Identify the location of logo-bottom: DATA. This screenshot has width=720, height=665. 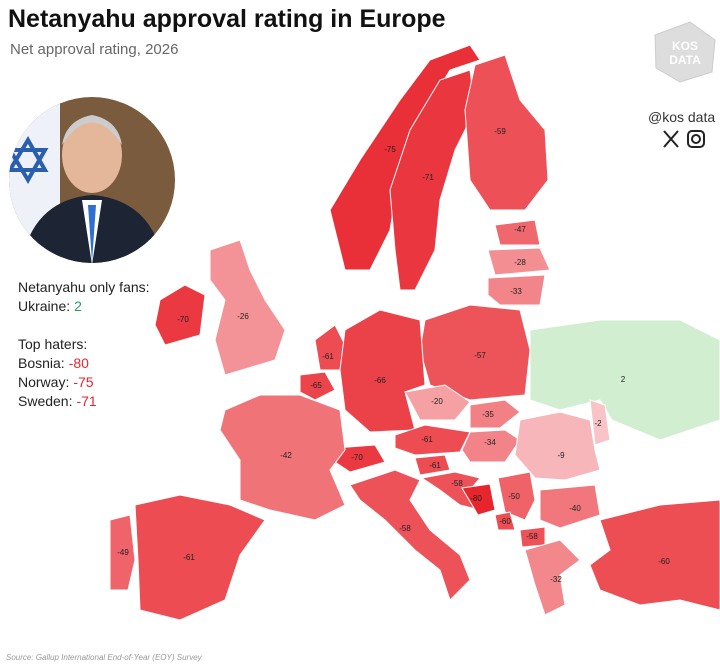
(685, 60).